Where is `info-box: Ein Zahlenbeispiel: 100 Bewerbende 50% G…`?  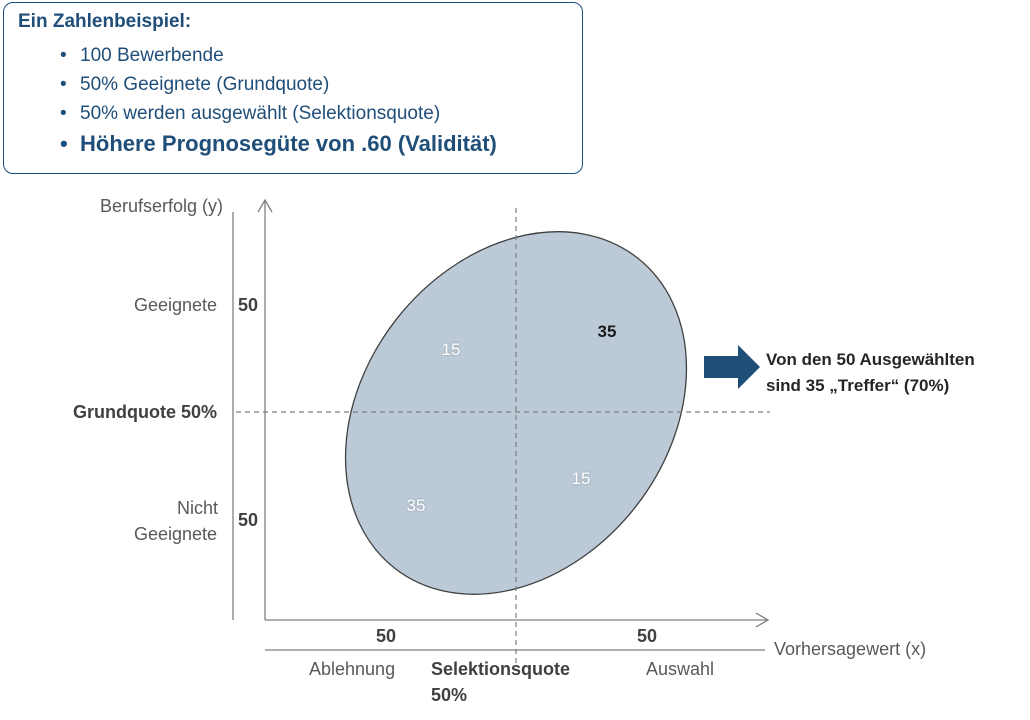 info-box: Ein Zahlenbeispiel: 100 Bewerbende 50% G… is located at coordinates (293, 88).